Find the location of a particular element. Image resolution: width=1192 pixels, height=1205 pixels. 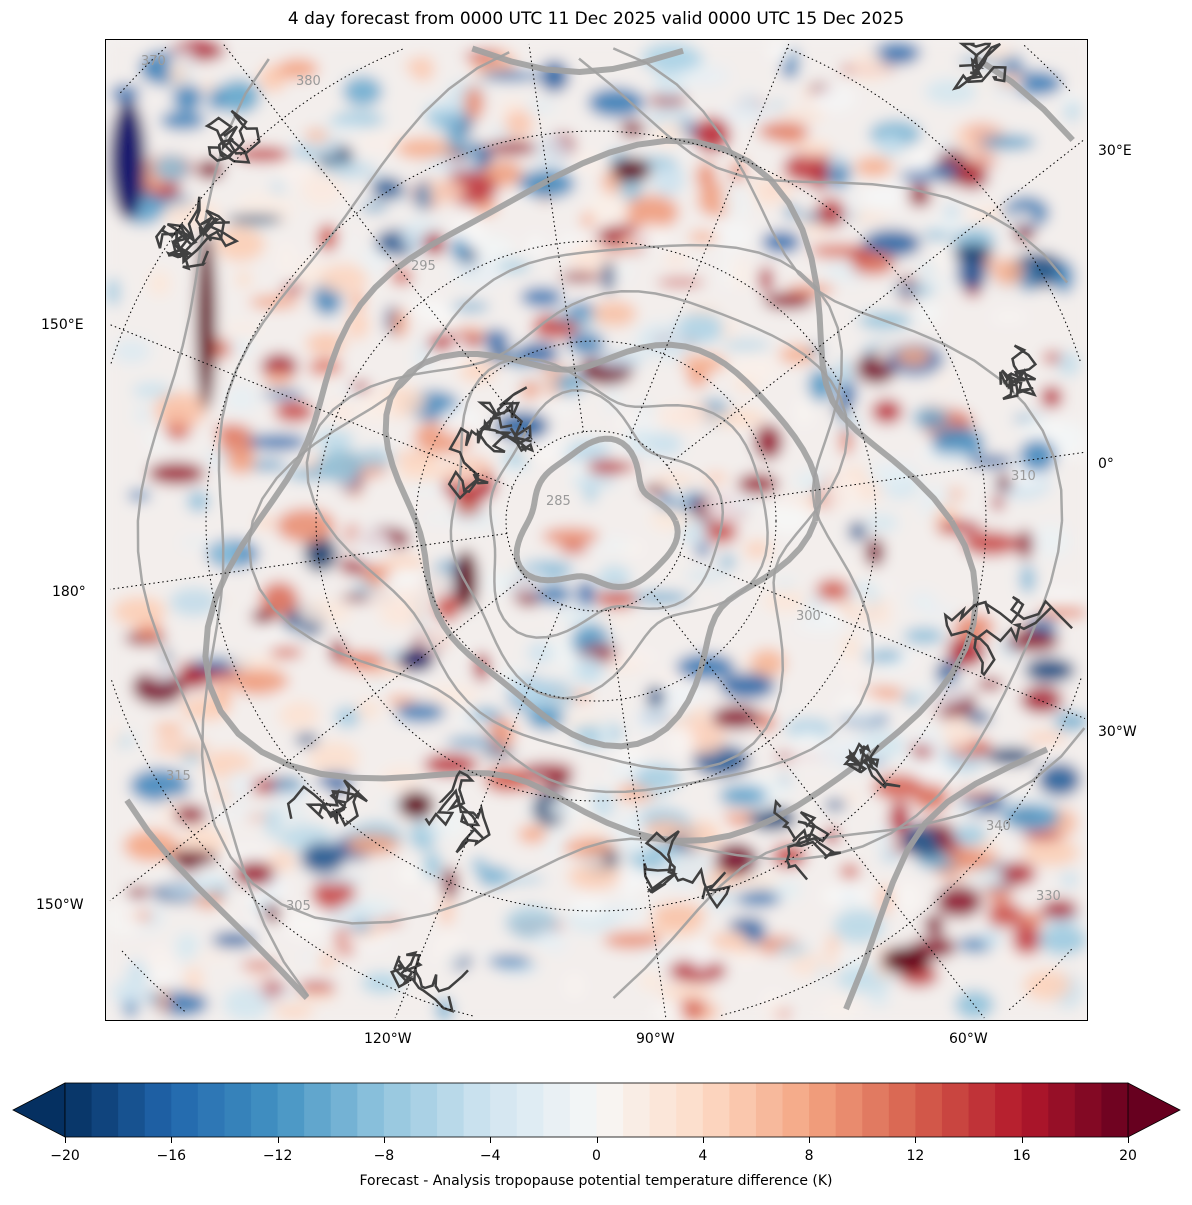

contour-label: 380 is located at coordinates (308, 81).